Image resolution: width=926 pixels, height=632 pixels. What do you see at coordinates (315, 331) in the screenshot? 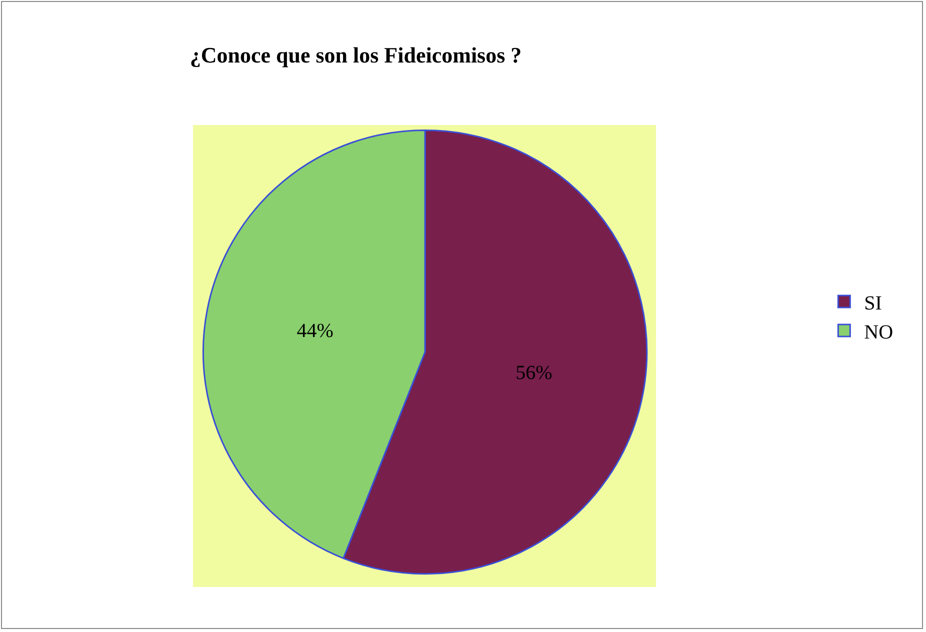
I see `data-label: 44%` at bounding box center [315, 331].